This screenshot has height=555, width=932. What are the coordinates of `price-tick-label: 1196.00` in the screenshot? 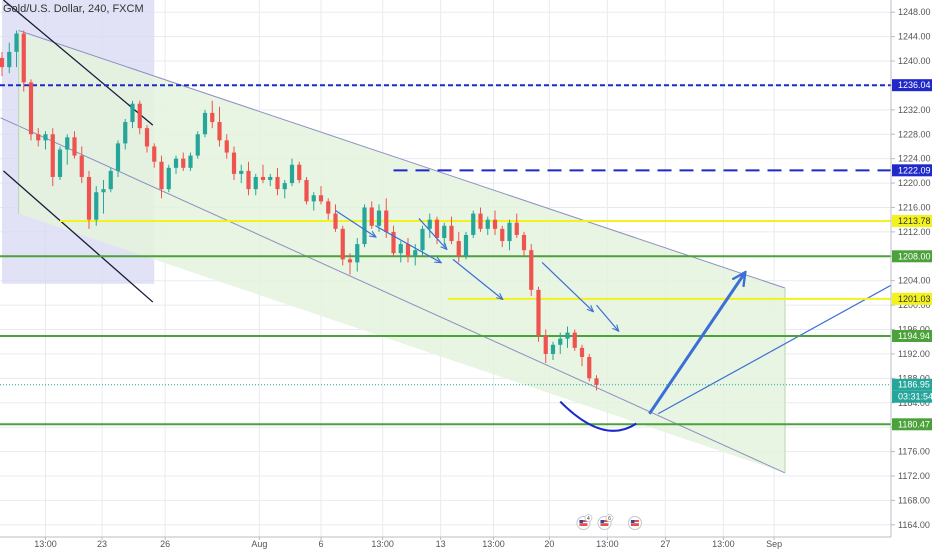 It's located at (914, 330).